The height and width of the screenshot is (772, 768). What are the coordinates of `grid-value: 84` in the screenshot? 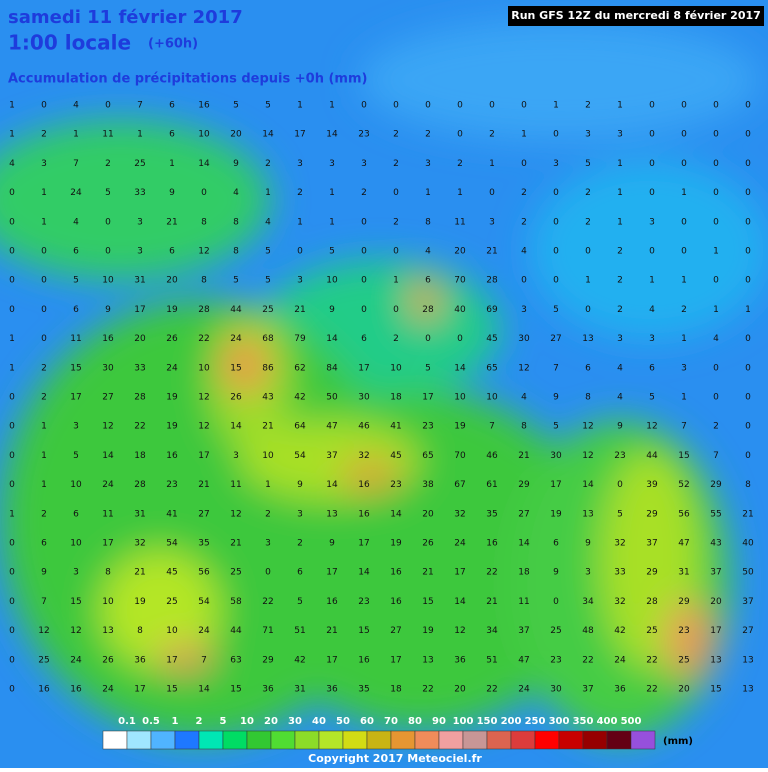 It's located at (332, 368).